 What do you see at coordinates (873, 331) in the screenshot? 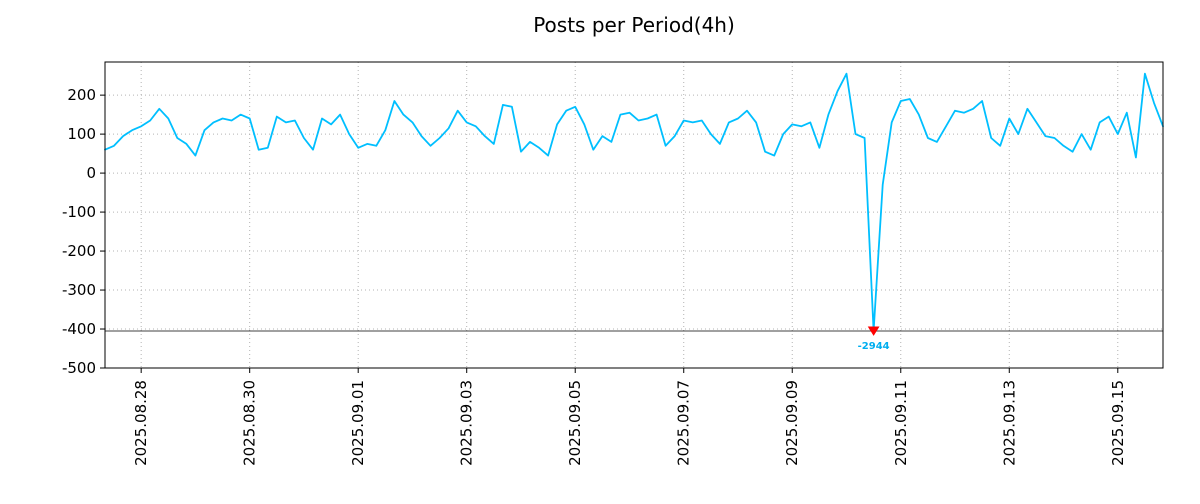
I see `min-value-marker` at bounding box center [873, 331].